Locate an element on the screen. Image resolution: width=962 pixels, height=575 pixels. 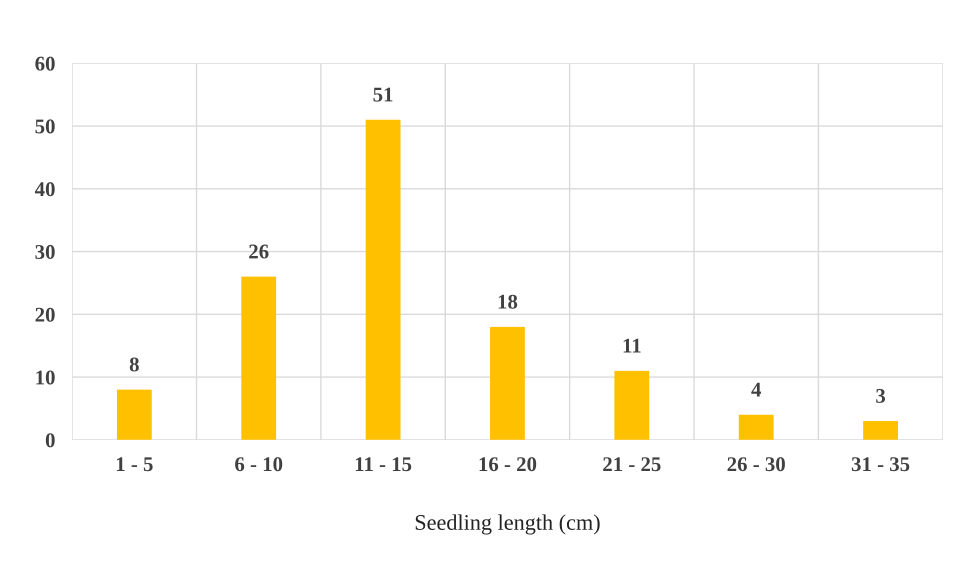
y-tick-label: 20 is located at coordinates (45, 315).